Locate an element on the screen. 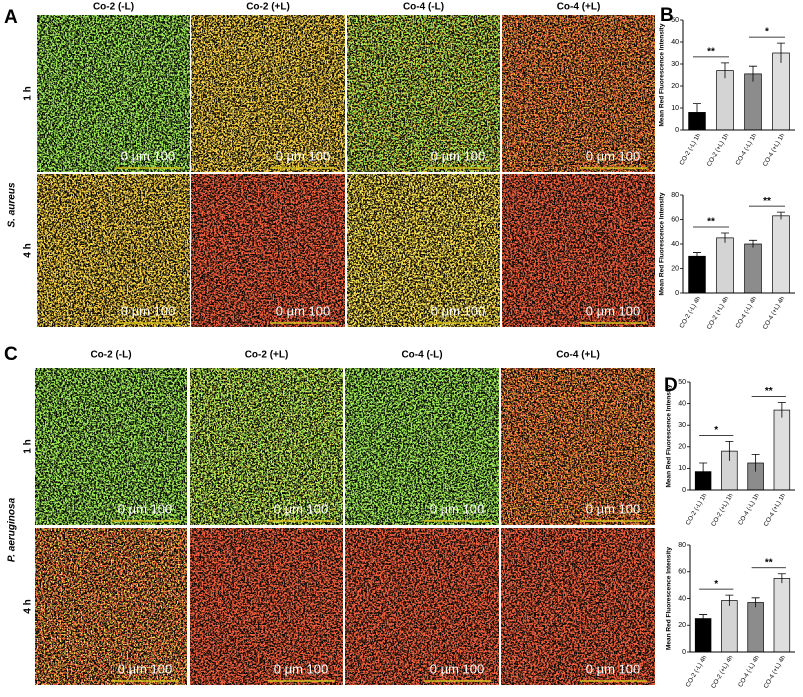  x-tick-label: CO-4 (+L) 1h is located at coordinates (775, 510).